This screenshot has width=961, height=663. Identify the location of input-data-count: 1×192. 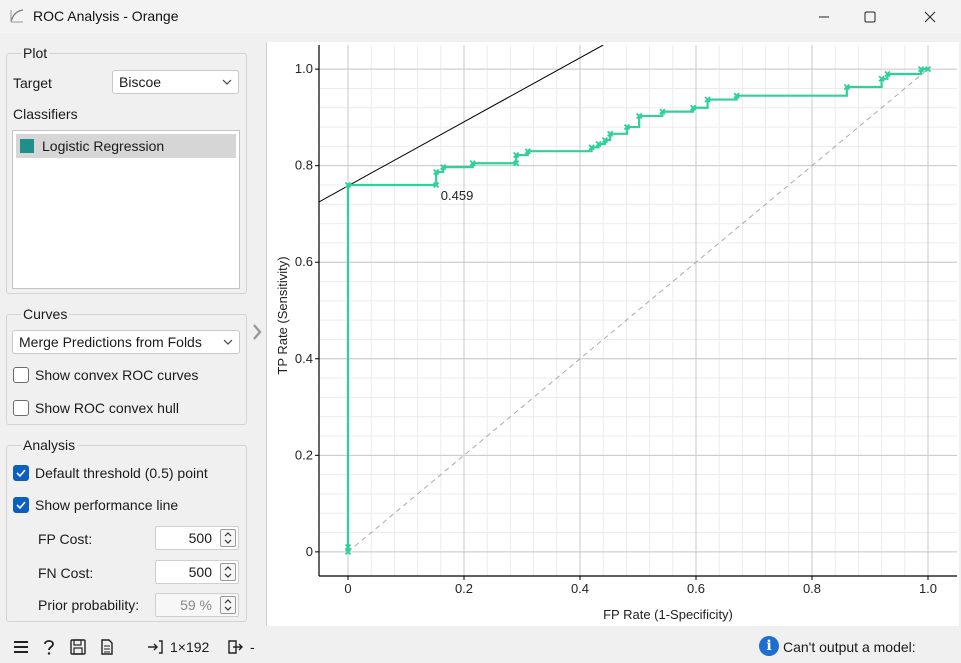
(190, 647).